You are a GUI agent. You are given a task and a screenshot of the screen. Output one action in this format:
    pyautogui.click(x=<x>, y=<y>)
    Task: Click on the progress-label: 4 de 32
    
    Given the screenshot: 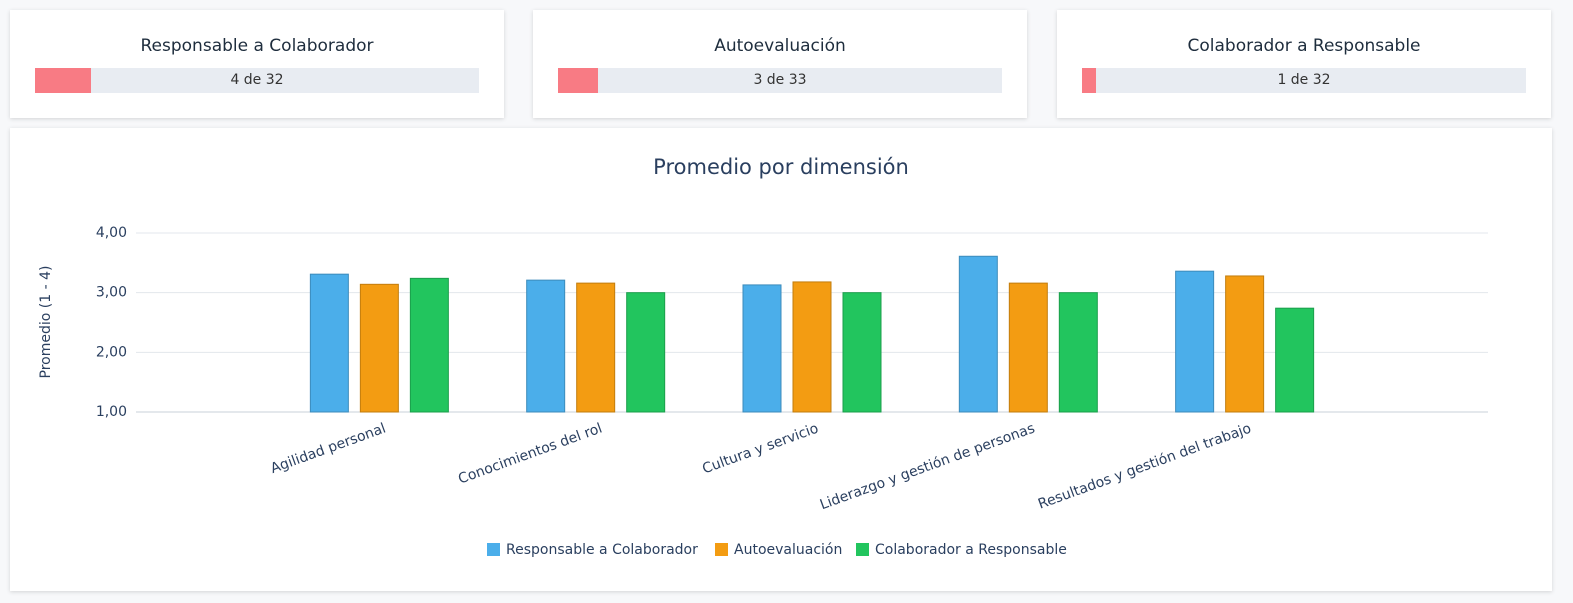 What is the action you would take?
    pyautogui.click(x=257, y=80)
    